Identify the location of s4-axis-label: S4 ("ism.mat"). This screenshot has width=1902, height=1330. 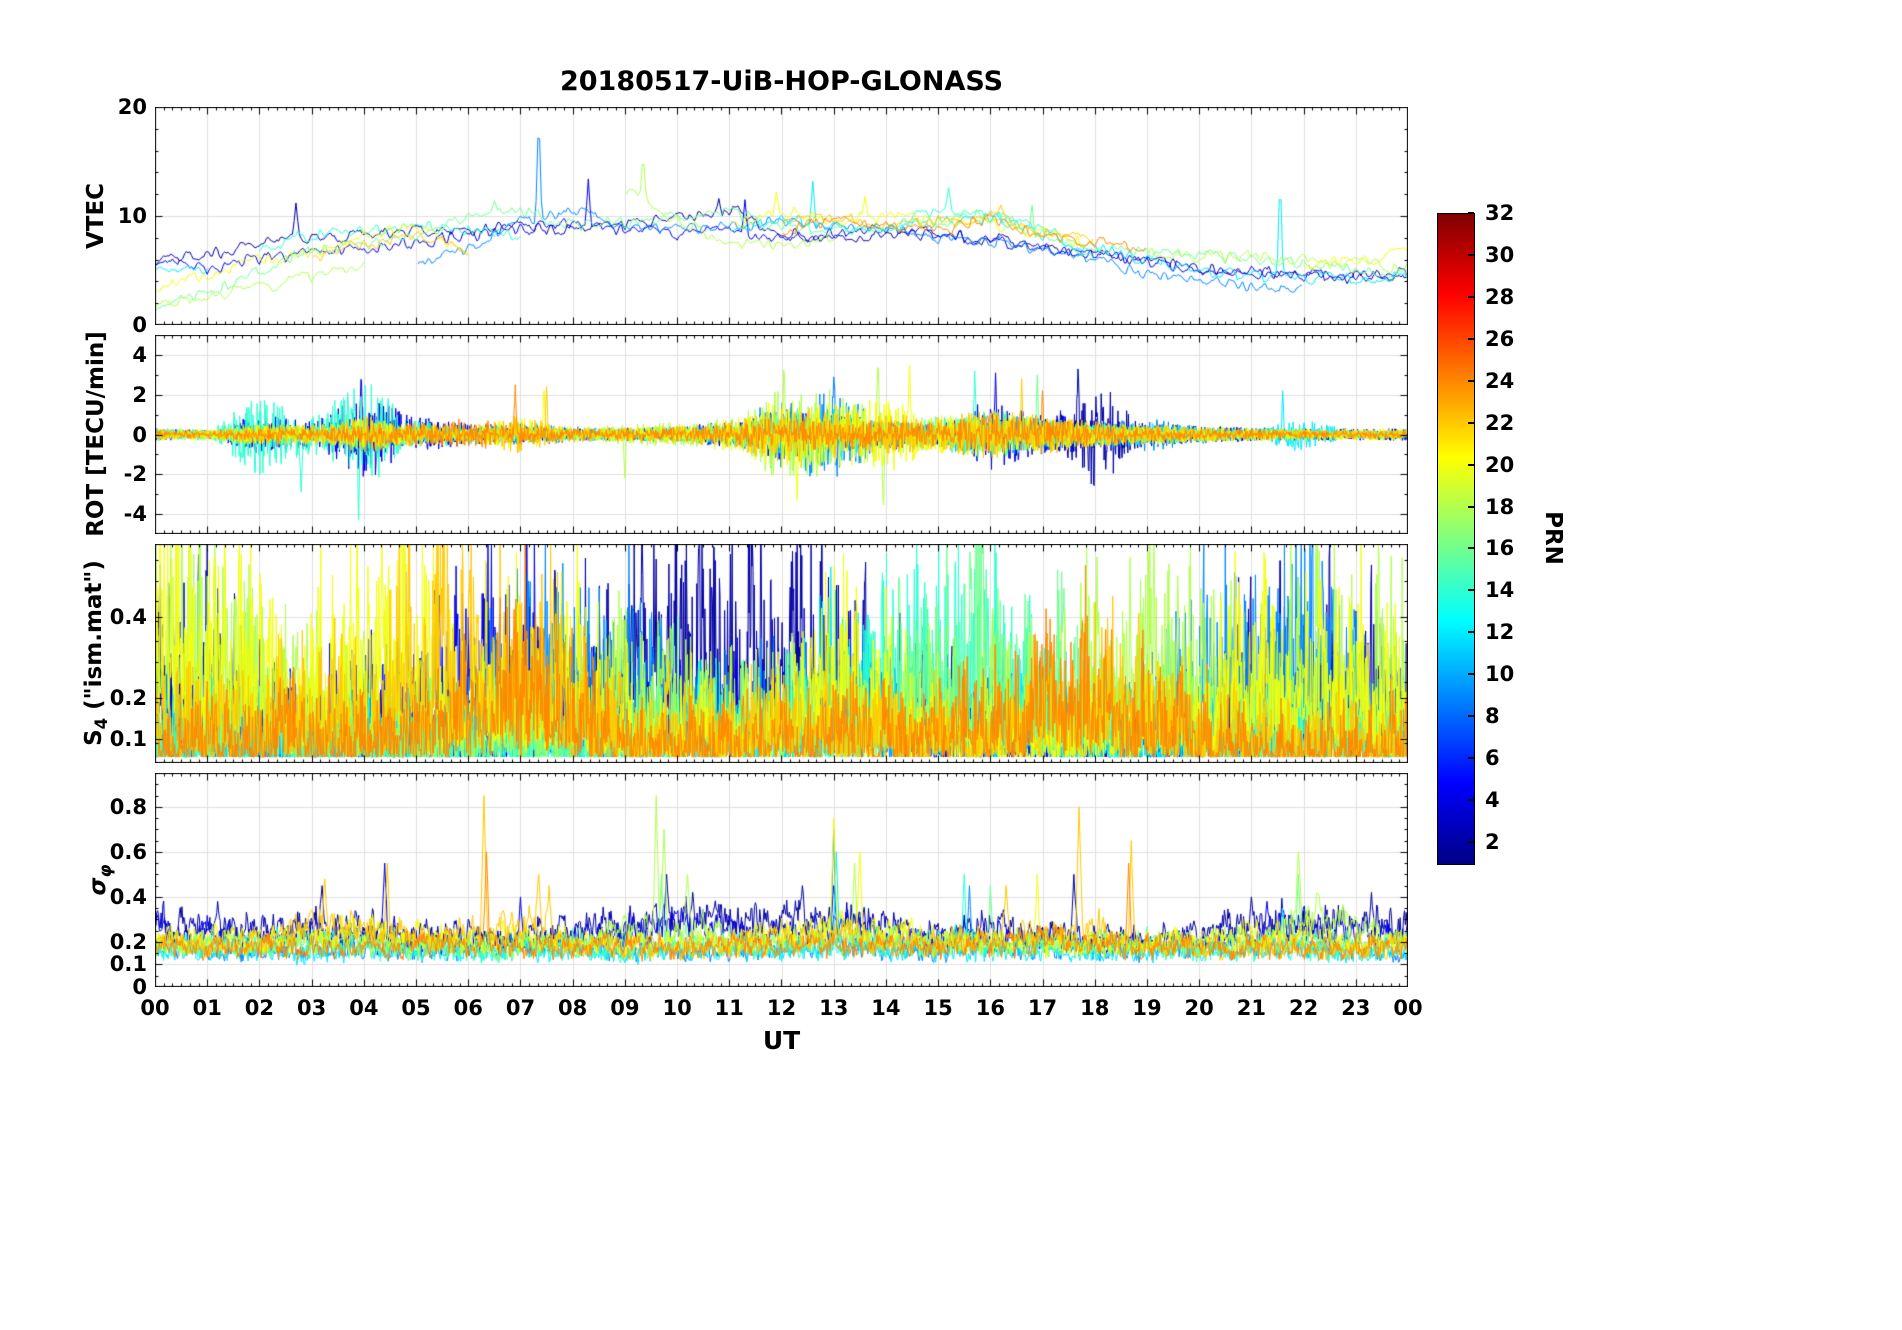
(96, 653).